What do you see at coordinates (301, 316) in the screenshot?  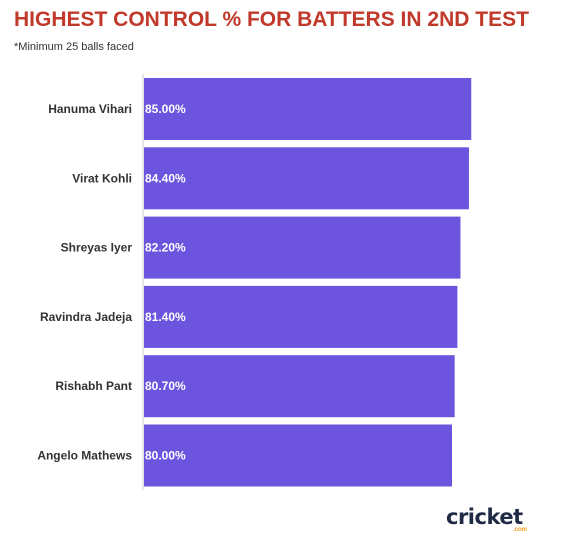 I see `bar-ravindra-jadeja` at bounding box center [301, 316].